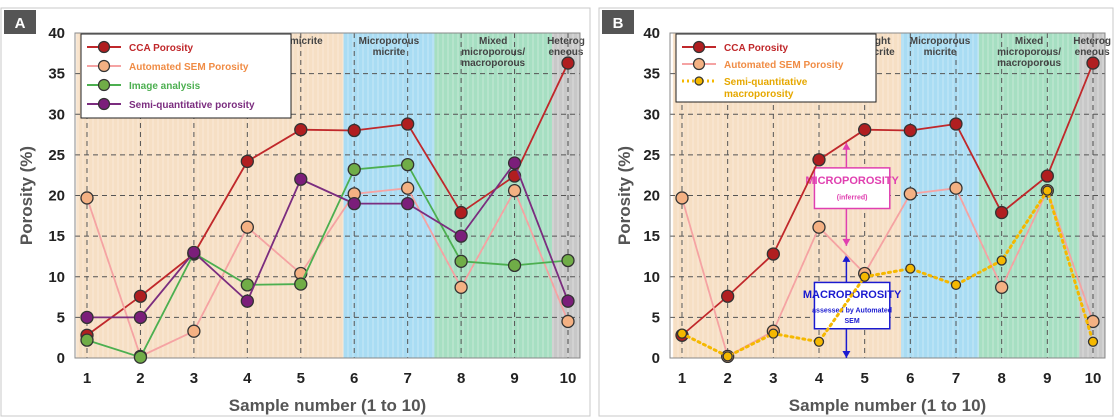  Describe the element at coordinates (389, 52) in the screenshot. I see `region-label: micrite` at that location.